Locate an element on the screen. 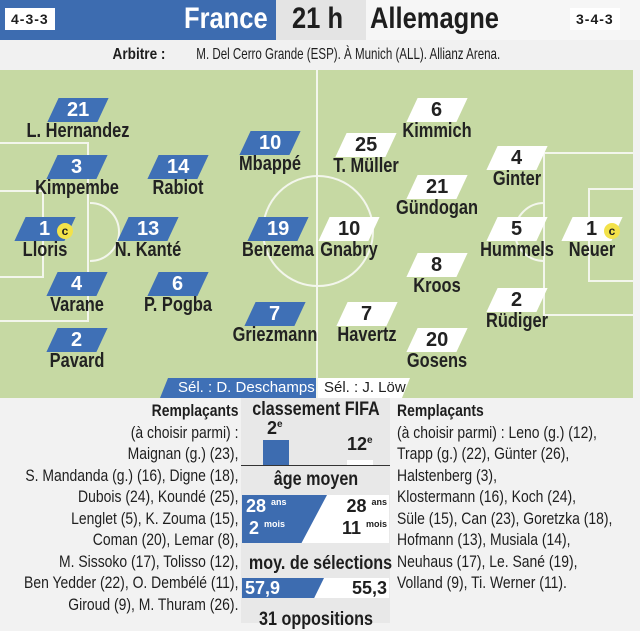  fifa-title: classement FIFA is located at coordinates (316, 409).